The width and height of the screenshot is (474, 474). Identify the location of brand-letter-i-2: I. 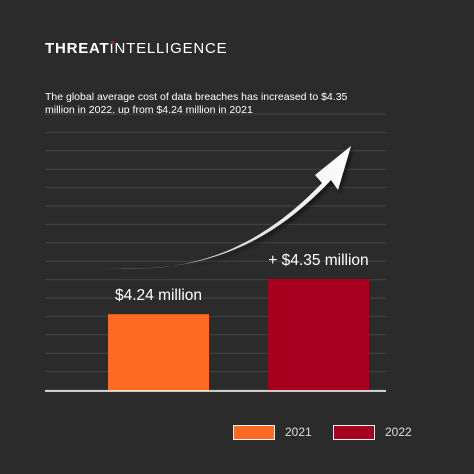
(168, 48).